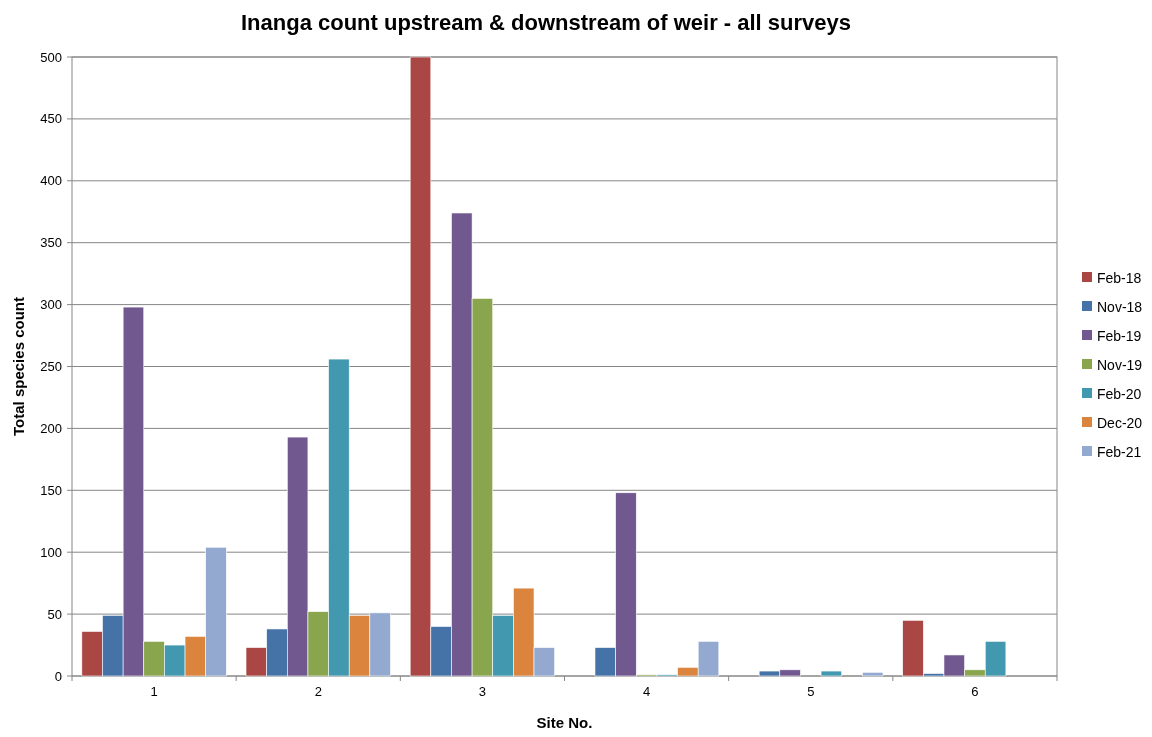 The image size is (1152, 737). Describe the element at coordinates (646, 691) in the screenshot. I see `x-tick-label: 4` at that location.